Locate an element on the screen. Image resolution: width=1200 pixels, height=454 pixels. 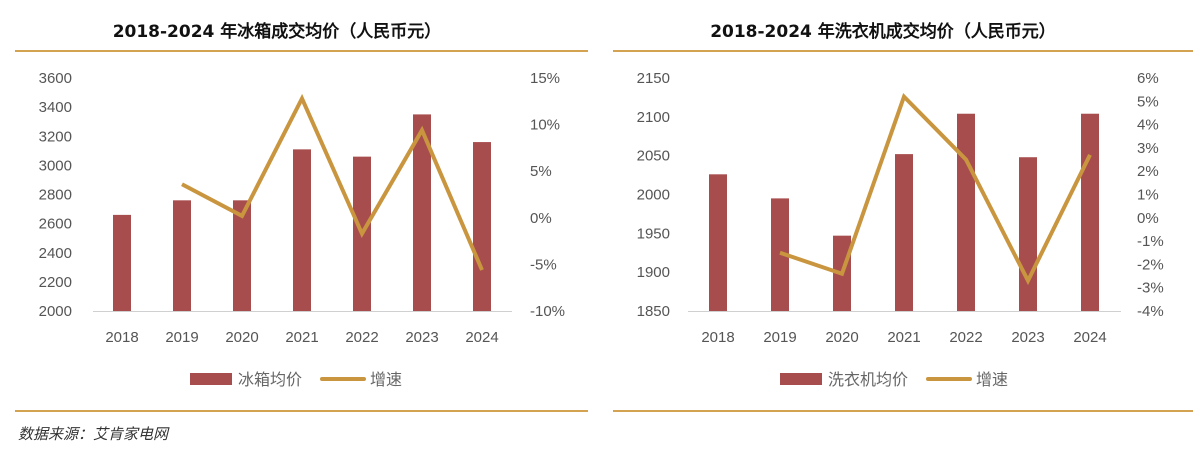
y-right-tick-label: 2% is located at coordinates (1148, 171).